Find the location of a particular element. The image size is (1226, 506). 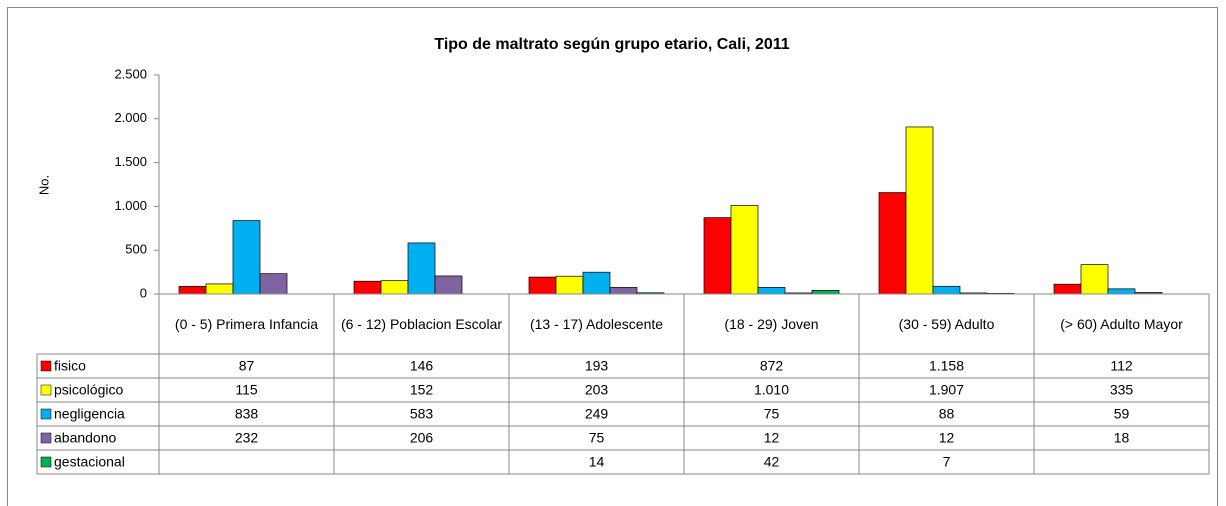

table-value: 583 is located at coordinates (422, 414).